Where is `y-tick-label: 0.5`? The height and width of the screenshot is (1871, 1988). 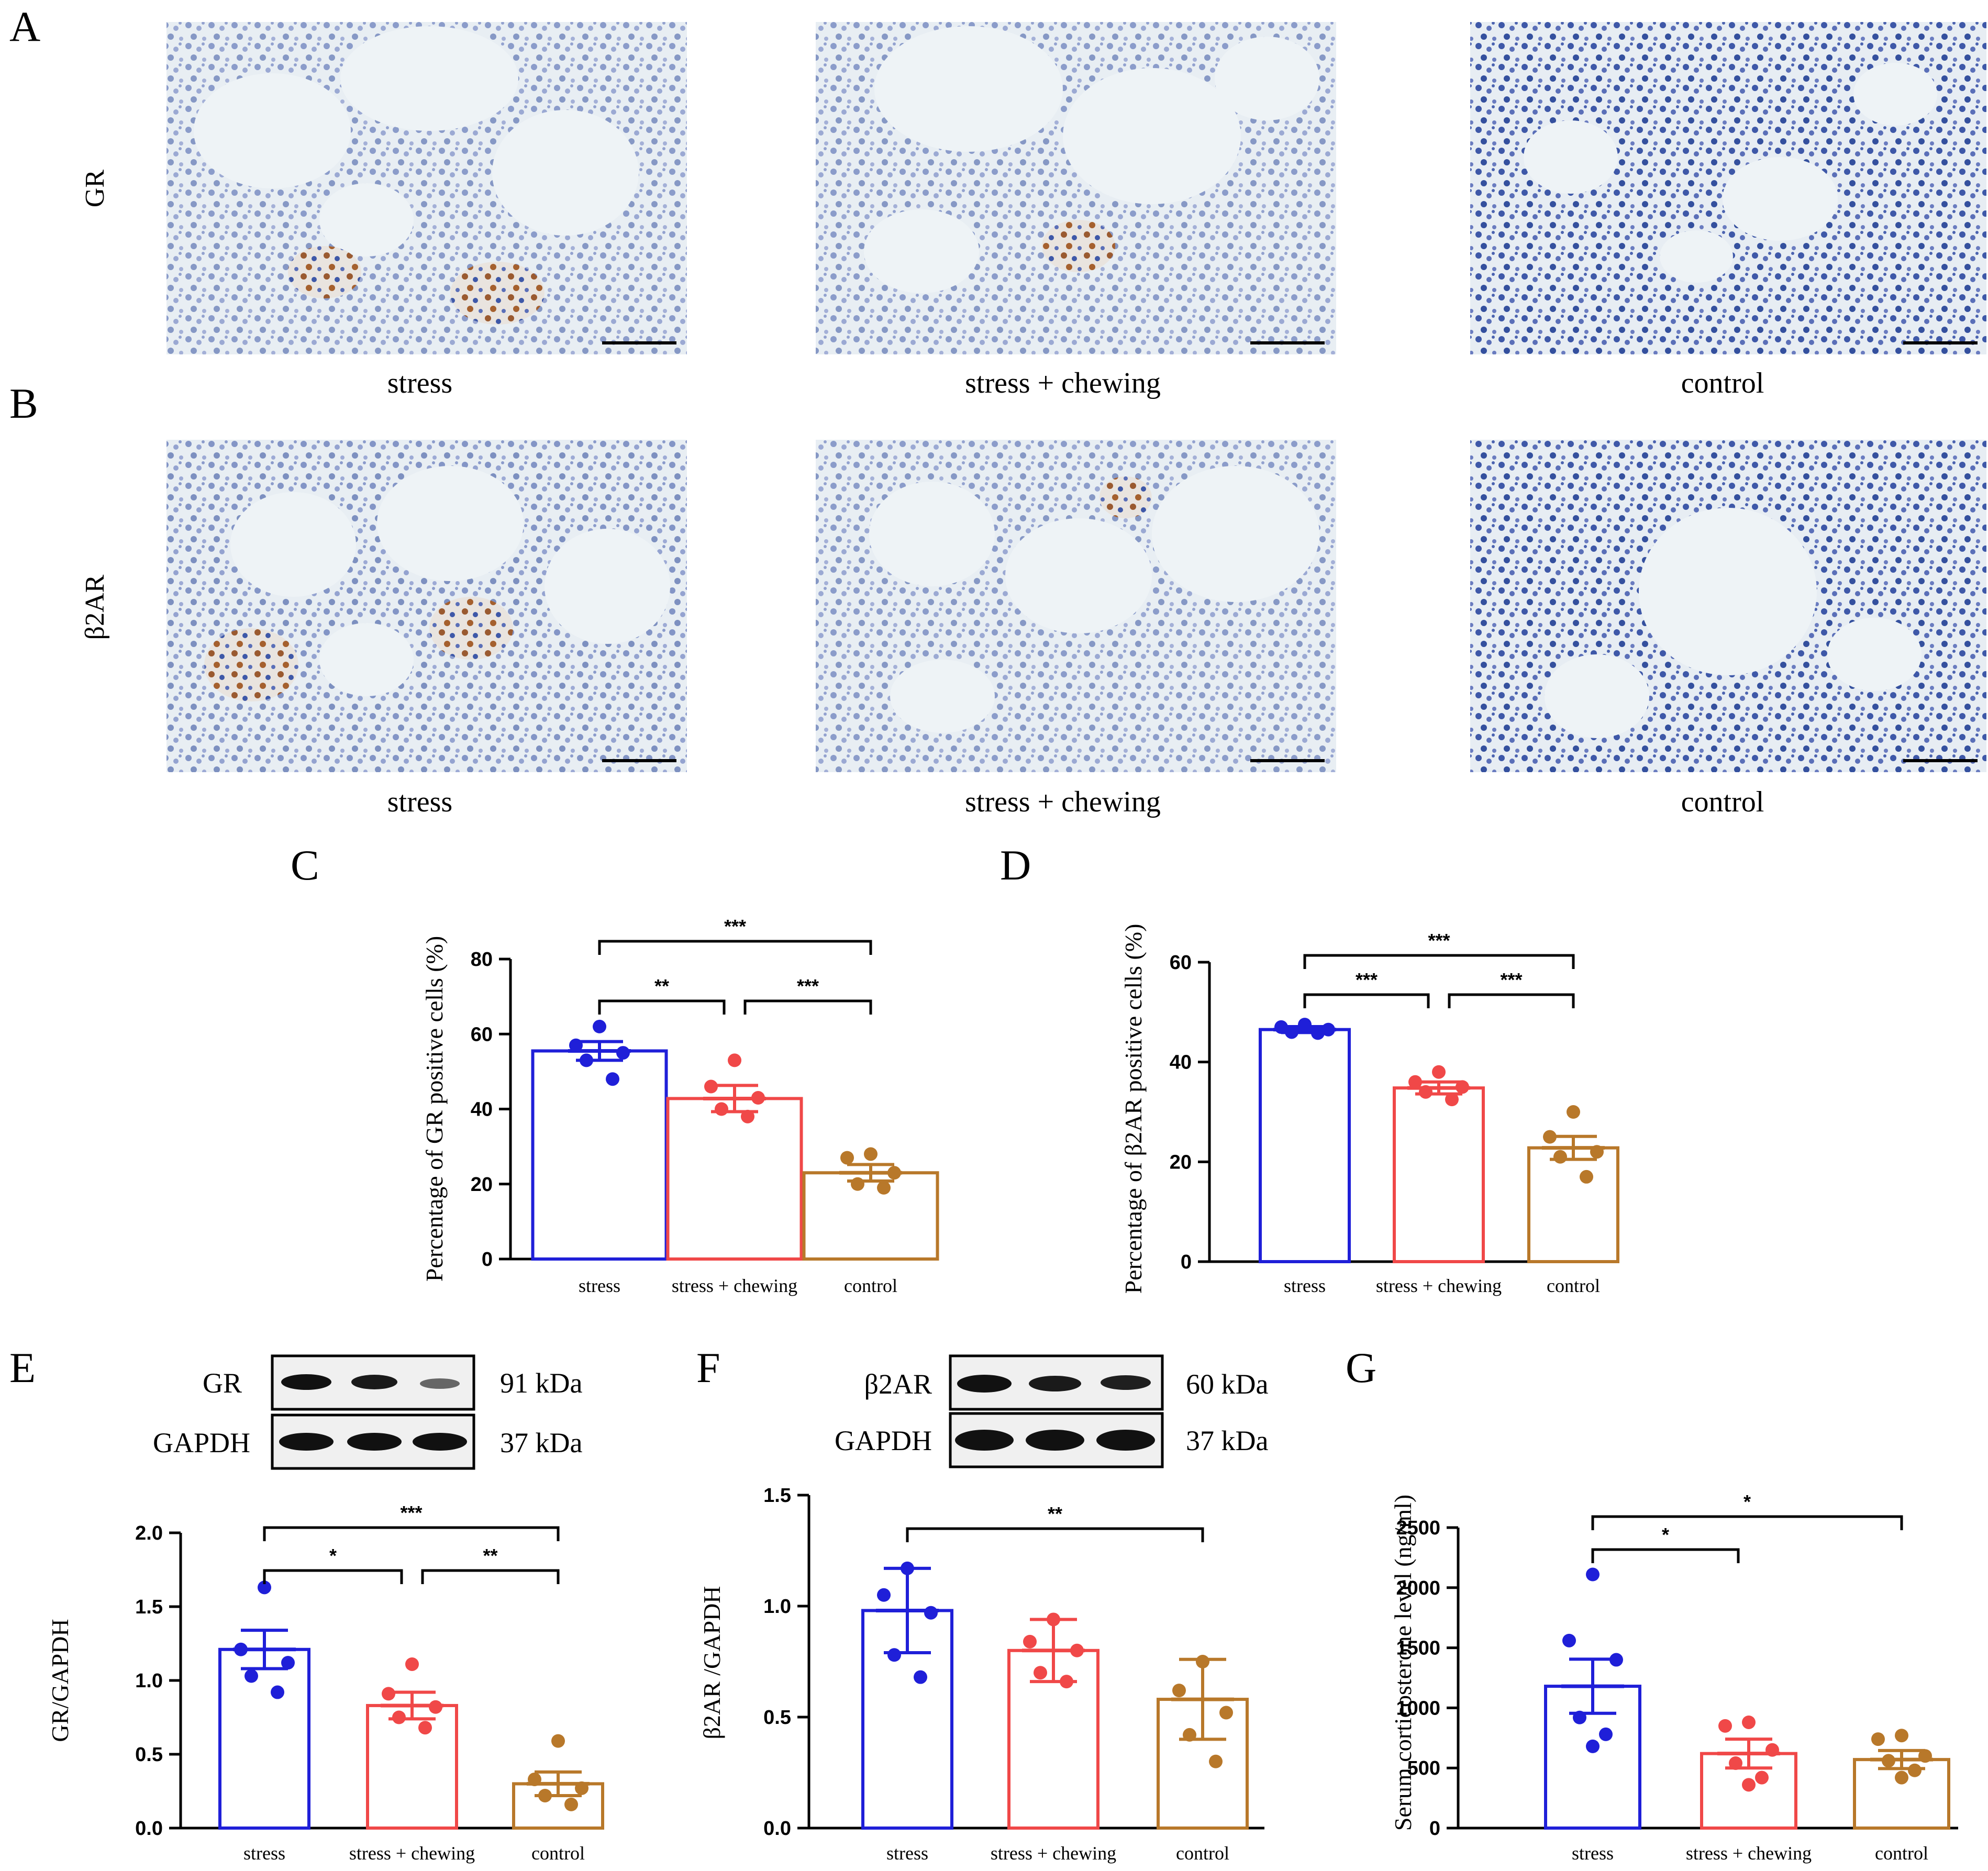 y-tick-label: 0.5 is located at coordinates (777, 1718).